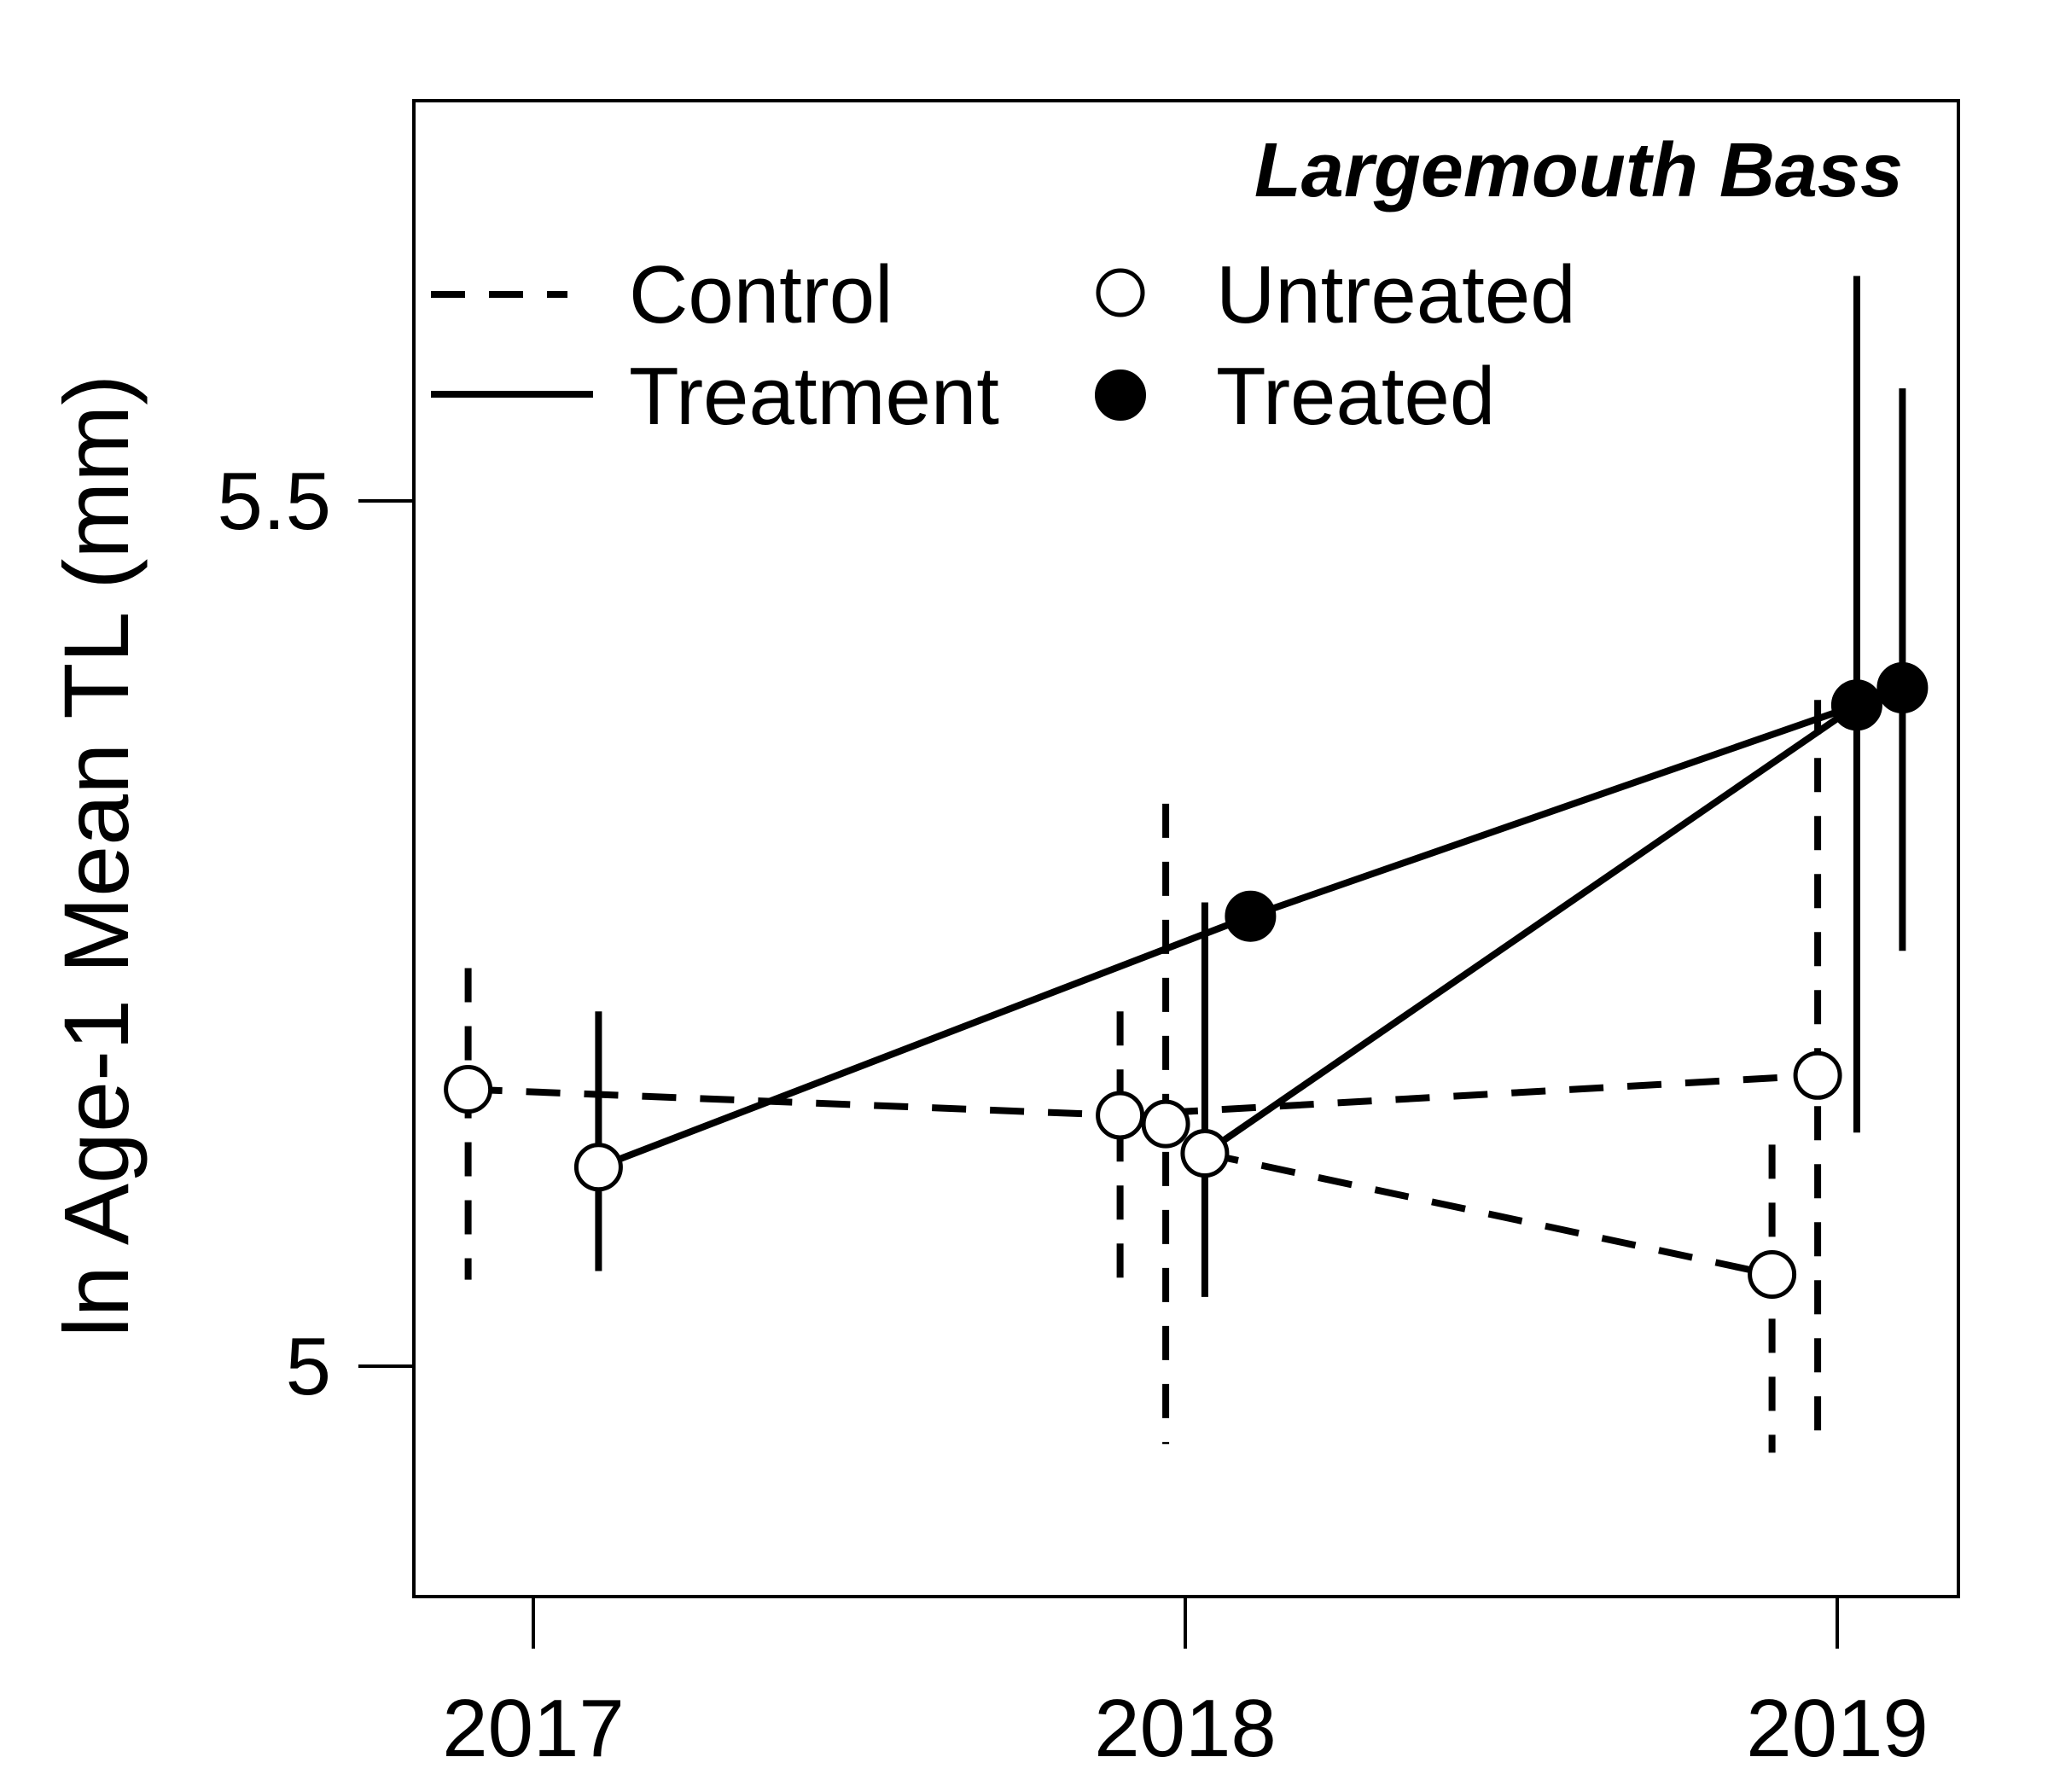 The height and width of the screenshot is (1792, 2048). I want to click on legend-control-label: Control, so click(761, 294).